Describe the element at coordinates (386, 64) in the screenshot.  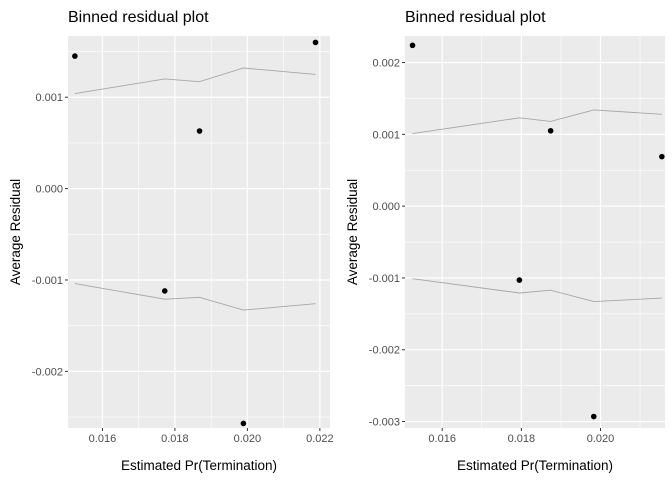
I see `y-tick-label: 0.002` at that location.